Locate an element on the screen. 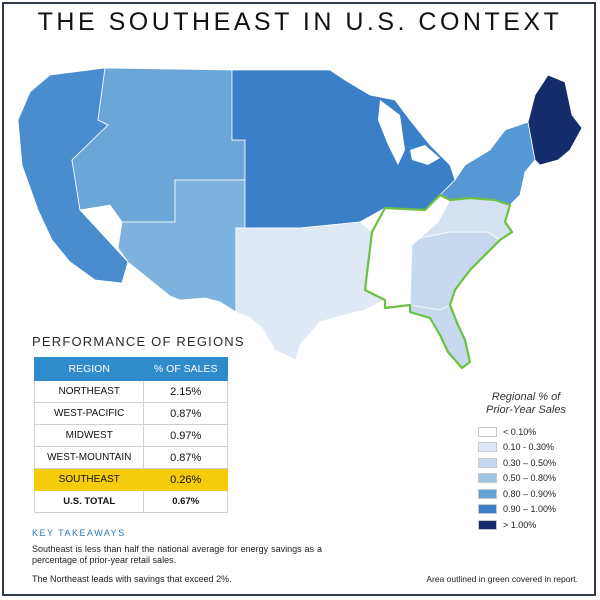  legend-label: 0.10 - 0.30% is located at coordinates (529, 447).